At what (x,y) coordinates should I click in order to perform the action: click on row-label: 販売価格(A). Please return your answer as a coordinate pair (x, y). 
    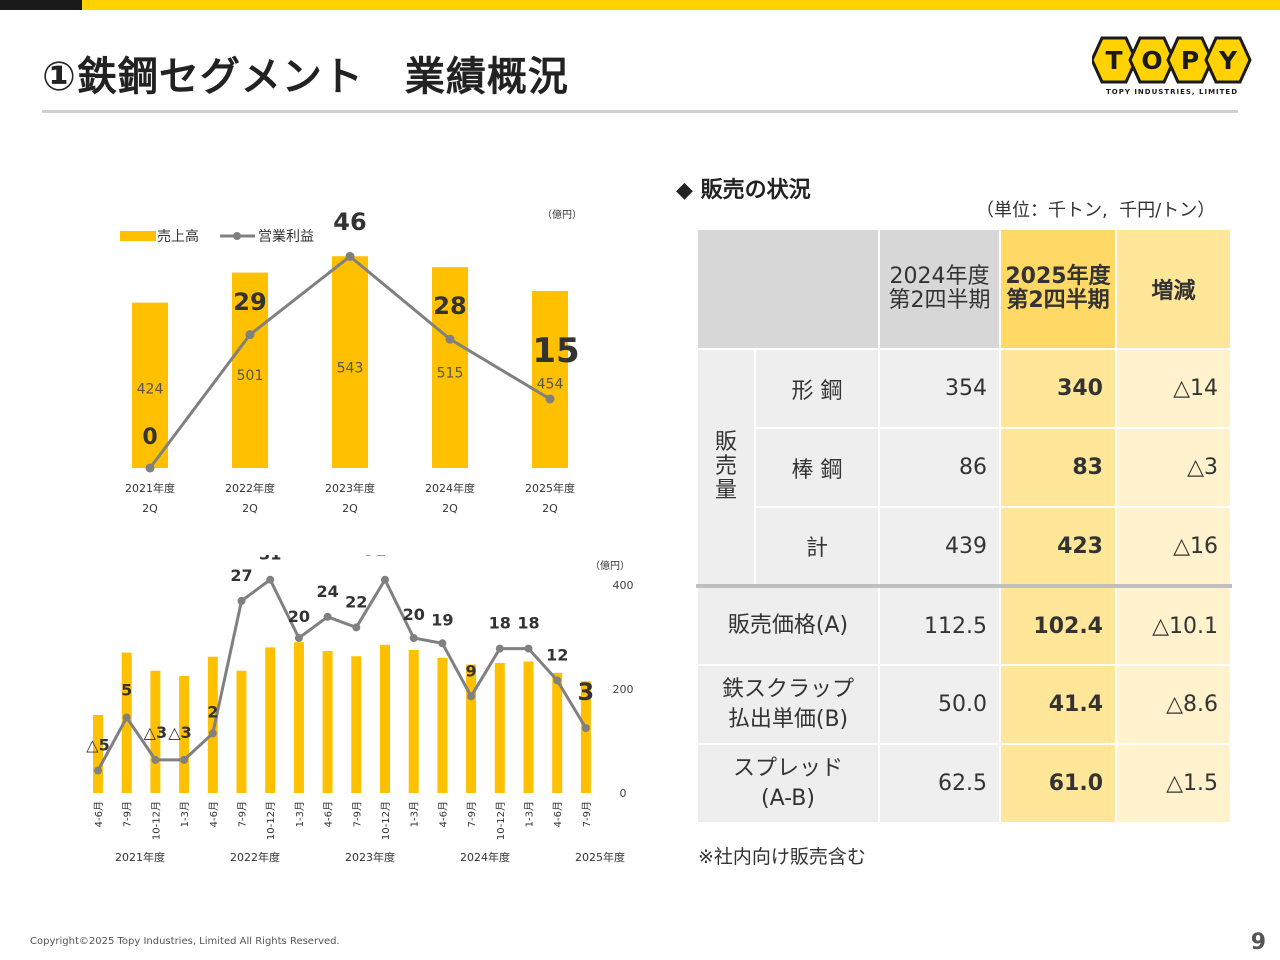
    Looking at the image, I should click on (788, 625).